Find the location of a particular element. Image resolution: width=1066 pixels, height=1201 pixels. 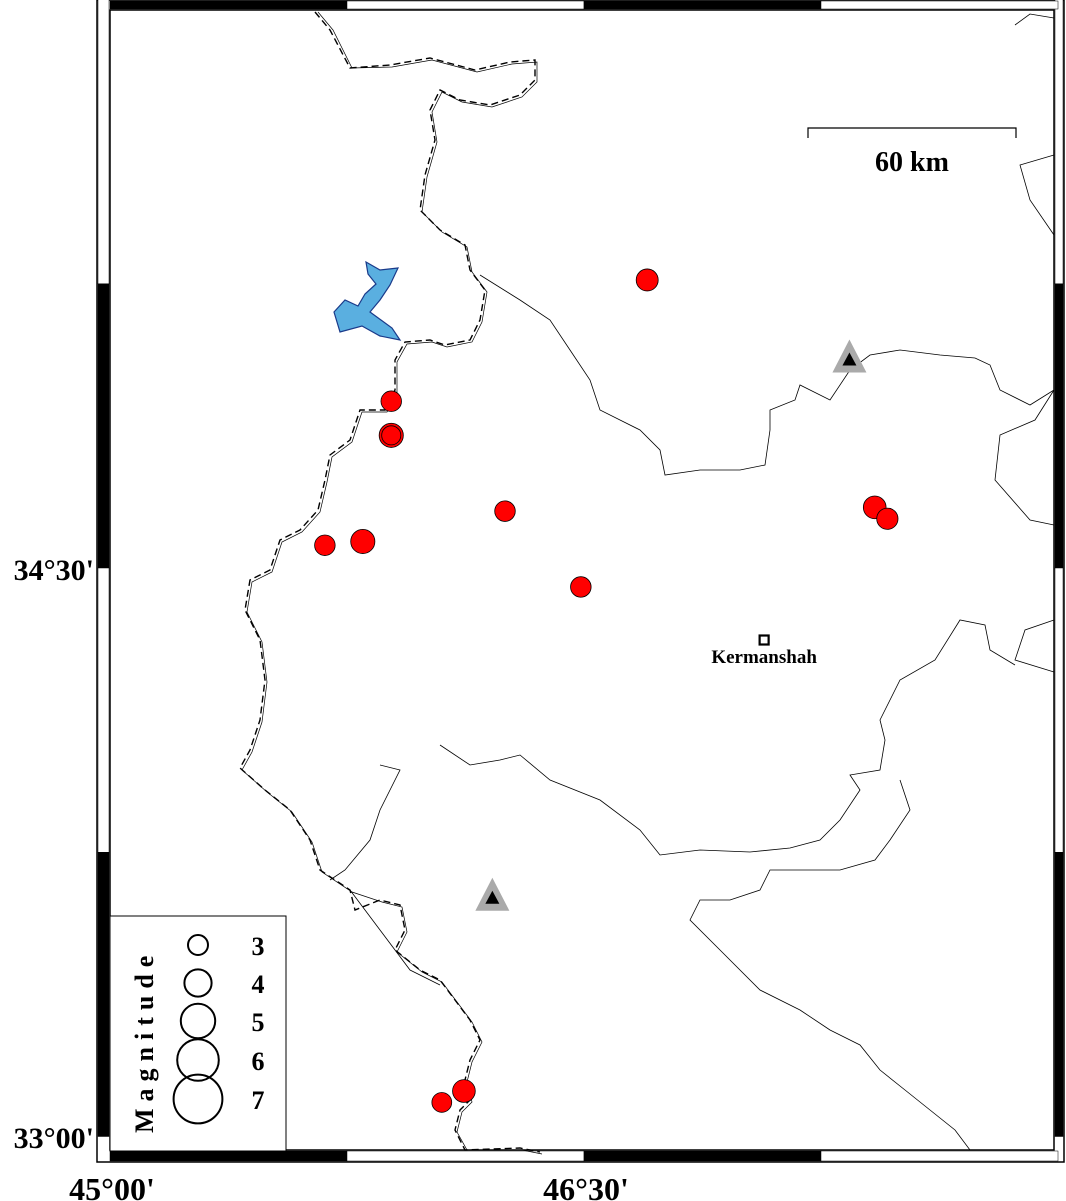

city-kermanshah: Kermanshah is located at coordinates (764, 651).